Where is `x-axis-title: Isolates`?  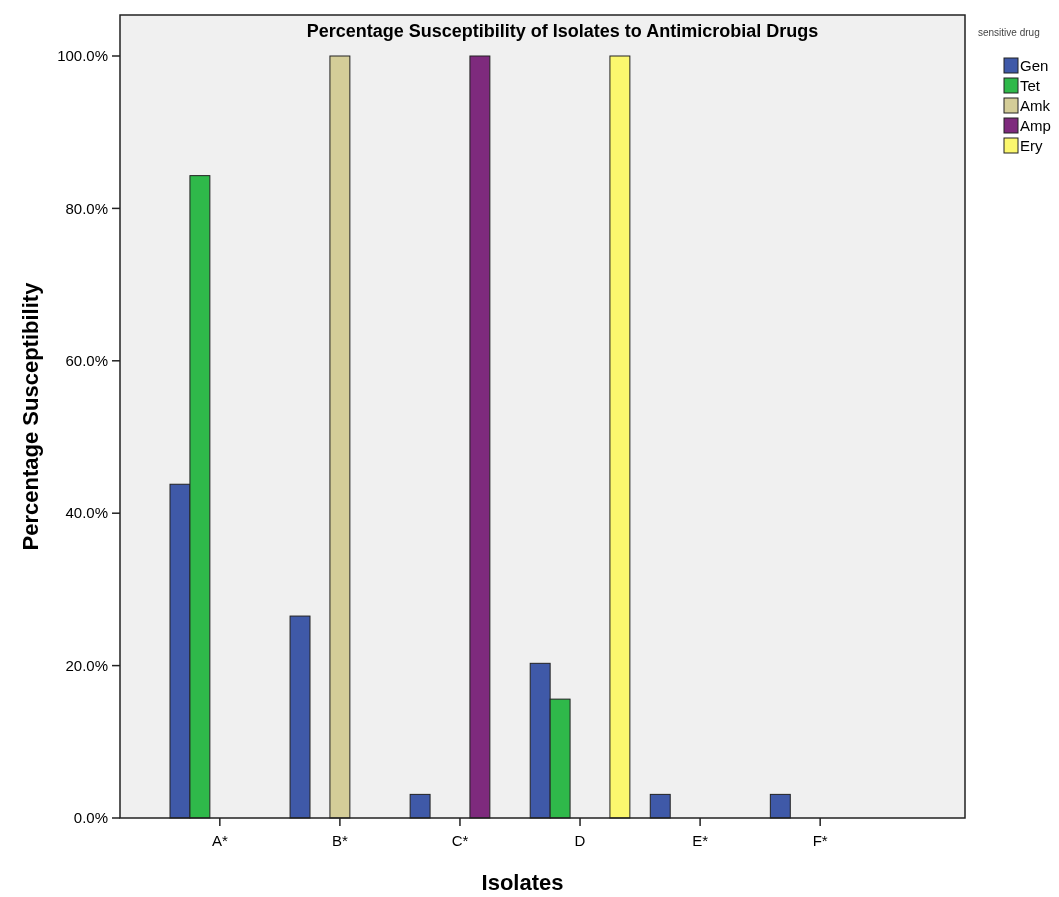
x-axis-title: Isolates is located at coordinates (522, 882).